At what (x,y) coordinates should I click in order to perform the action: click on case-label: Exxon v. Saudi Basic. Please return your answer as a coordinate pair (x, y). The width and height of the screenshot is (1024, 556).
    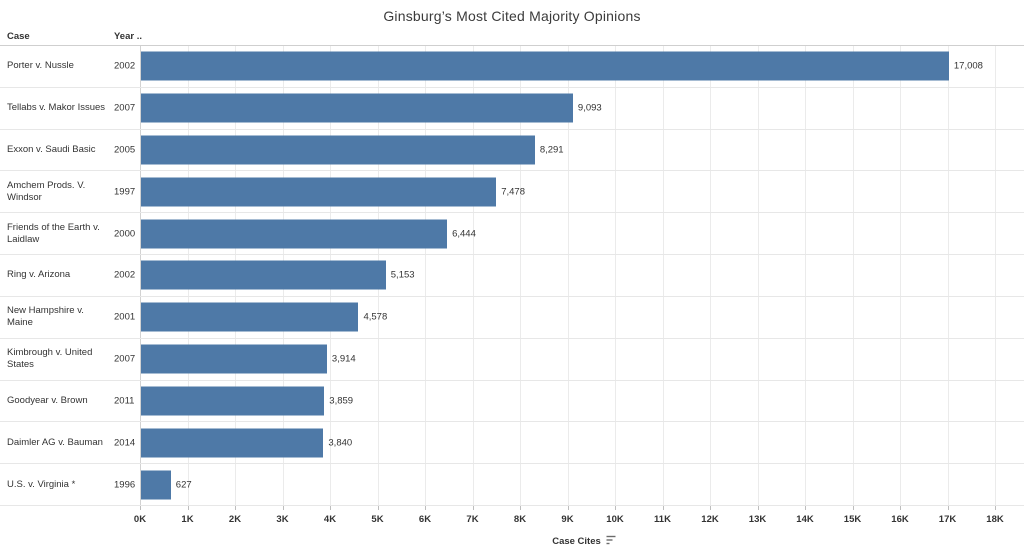
    Looking at the image, I should click on (51, 150).